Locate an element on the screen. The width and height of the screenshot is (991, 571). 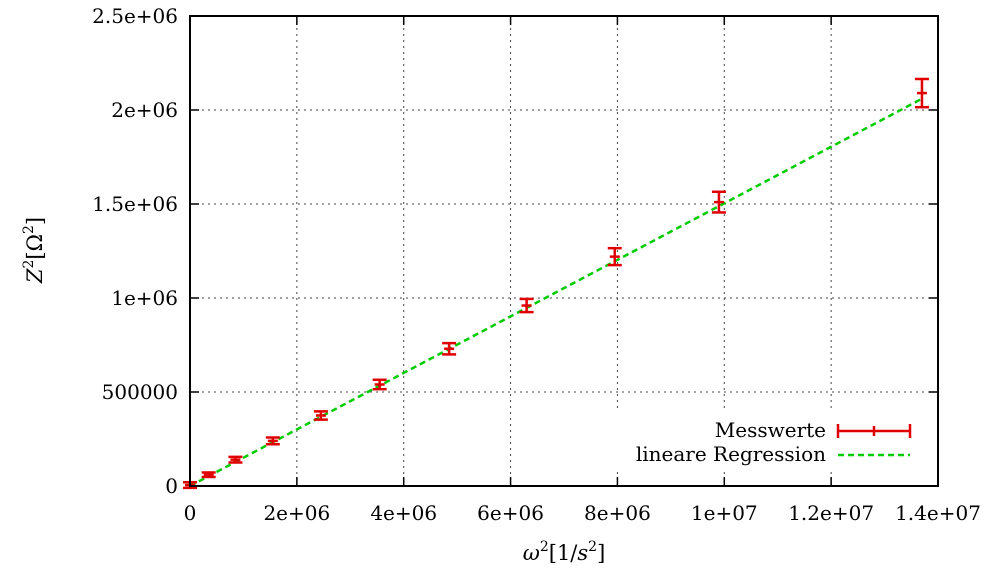
x-tick-label: 0 is located at coordinates (190, 513).